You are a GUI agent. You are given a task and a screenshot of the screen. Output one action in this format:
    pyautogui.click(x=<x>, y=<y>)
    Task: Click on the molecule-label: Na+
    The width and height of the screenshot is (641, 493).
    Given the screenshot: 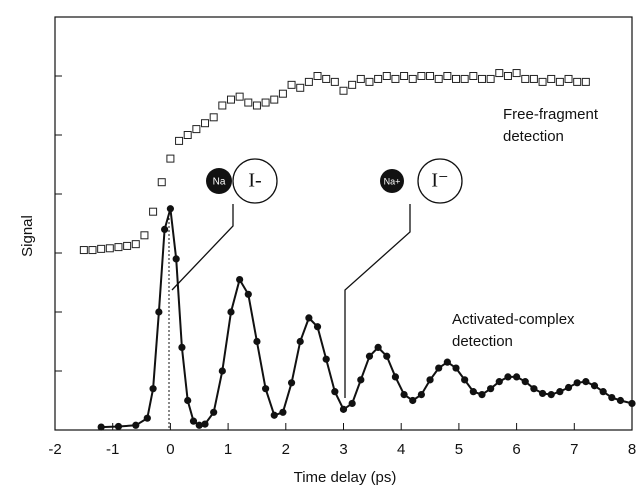 What is the action you would take?
    pyautogui.click(x=392, y=181)
    